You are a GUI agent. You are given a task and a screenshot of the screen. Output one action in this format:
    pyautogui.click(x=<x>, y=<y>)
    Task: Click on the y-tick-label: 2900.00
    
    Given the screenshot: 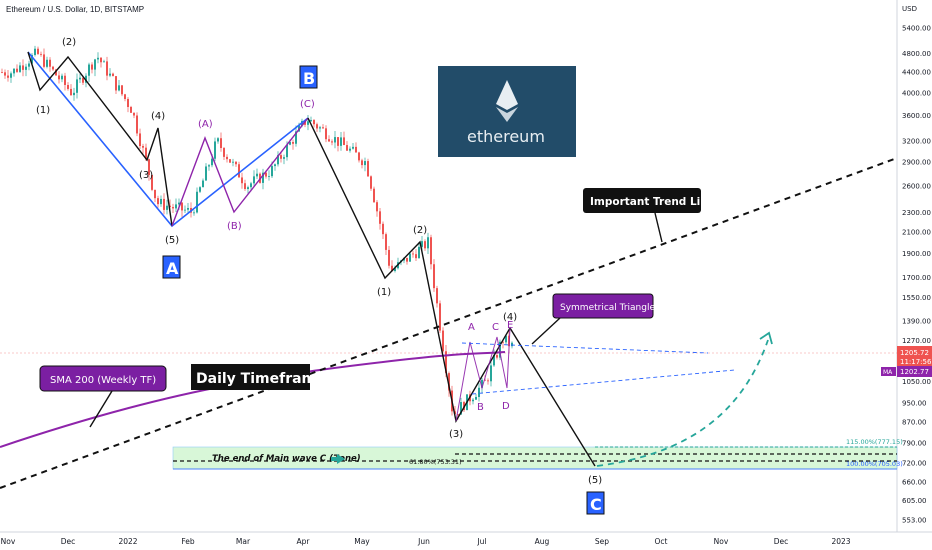 What is the action you would take?
    pyautogui.click(x=916, y=163)
    